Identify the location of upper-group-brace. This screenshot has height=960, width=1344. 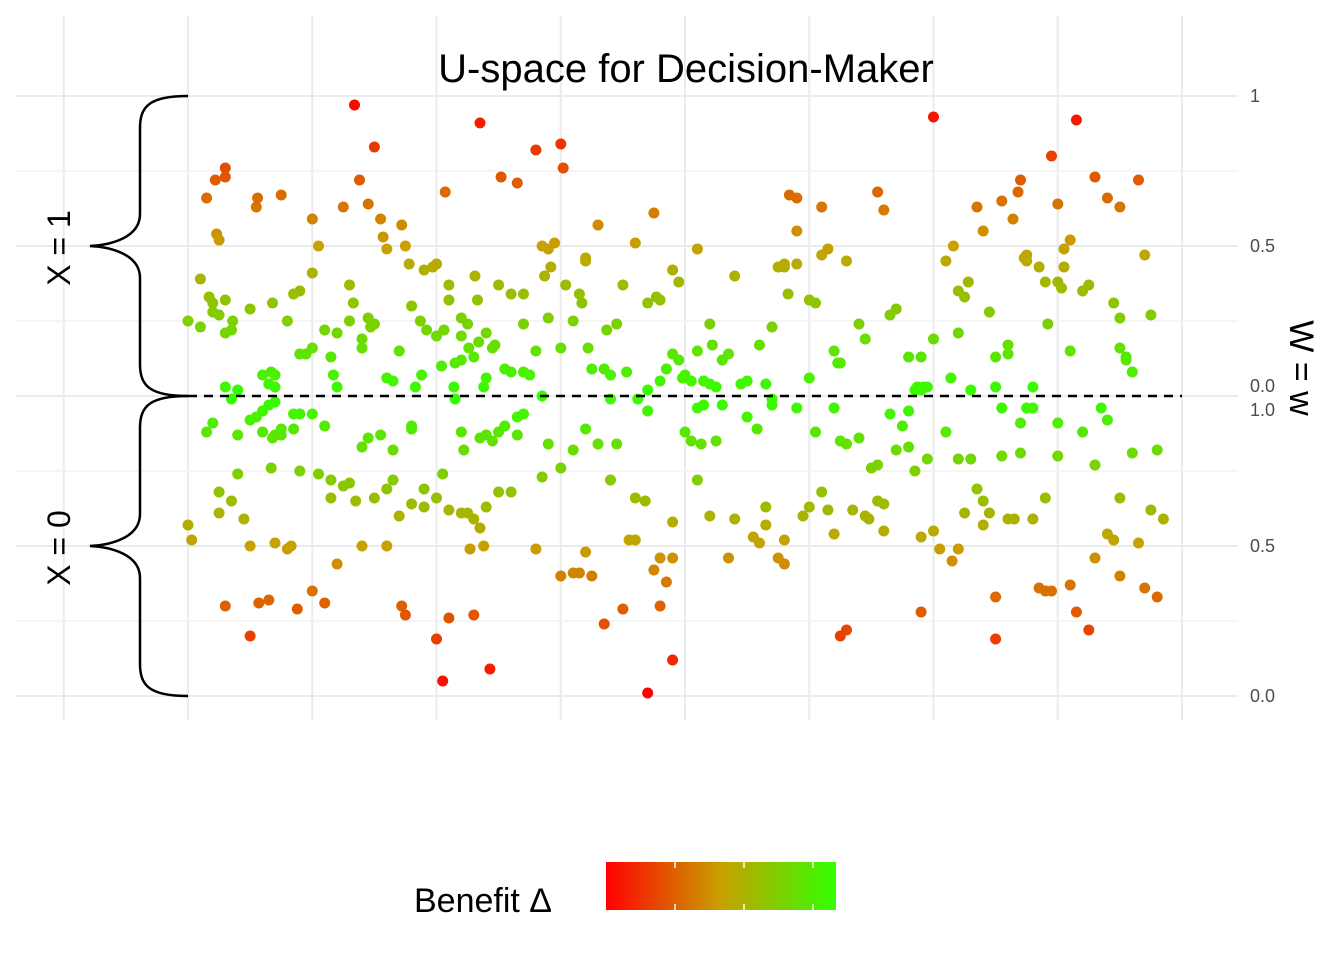
(139, 246).